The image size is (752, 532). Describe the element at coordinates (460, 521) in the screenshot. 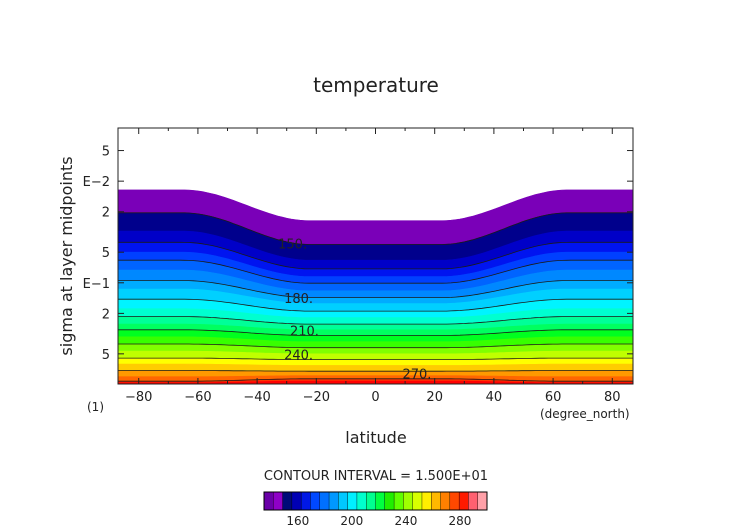

I see `colorbar-tick-label: 280` at that location.